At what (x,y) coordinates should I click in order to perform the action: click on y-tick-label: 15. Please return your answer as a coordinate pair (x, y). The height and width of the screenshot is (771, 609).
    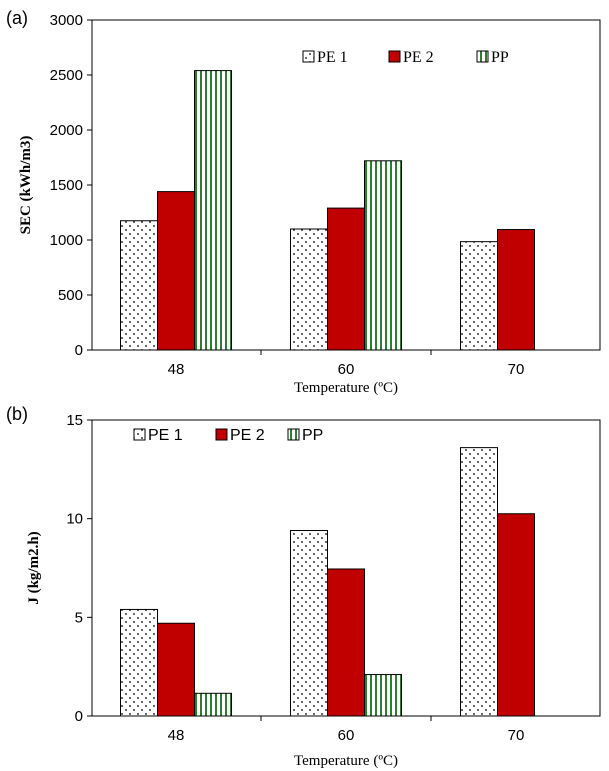
    Looking at the image, I should click on (74, 420).